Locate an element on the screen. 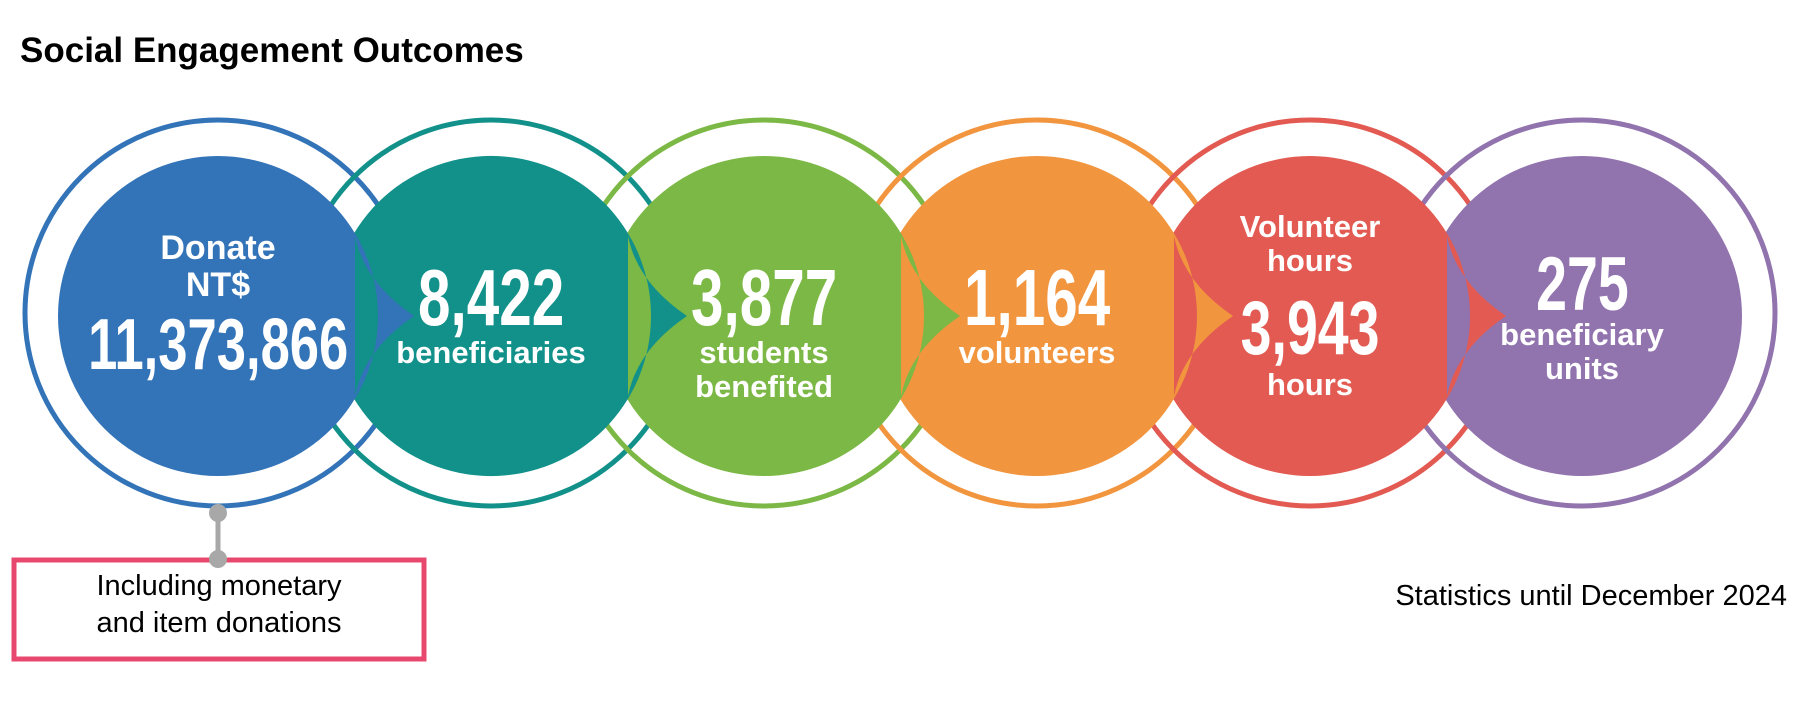  bubble-beneficiaries is located at coordinates (508, 316).